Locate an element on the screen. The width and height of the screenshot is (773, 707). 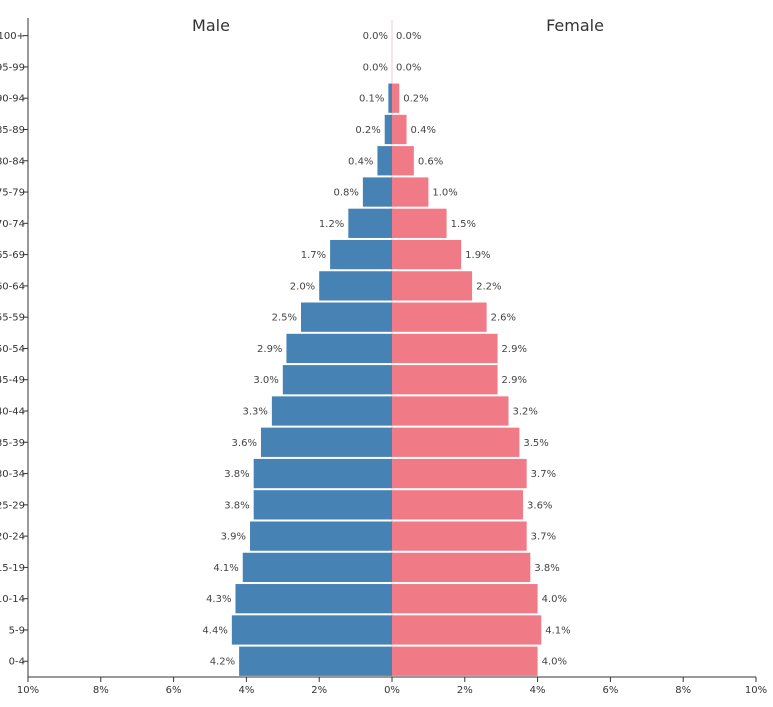
value-label-male-0-4: 4.2% is located at coordinates (222, 662).